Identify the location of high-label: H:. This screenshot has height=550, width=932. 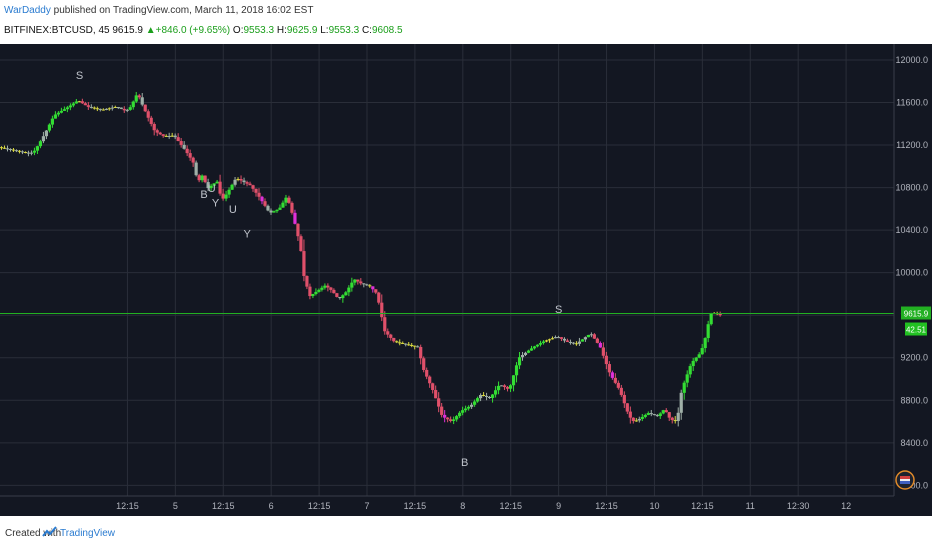
(281, 30).